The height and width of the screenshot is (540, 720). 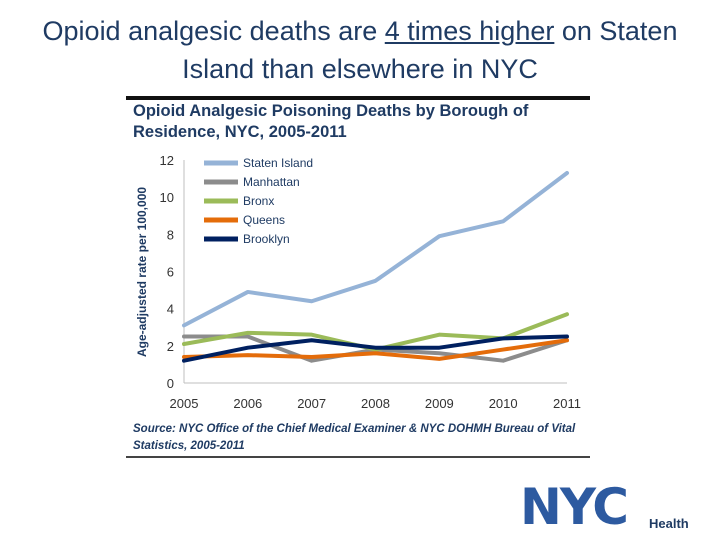 What do you see at coordinates (358, 457) in the screenshot?
I see `figure-bottom-rule` at bounding box center [358, 457].